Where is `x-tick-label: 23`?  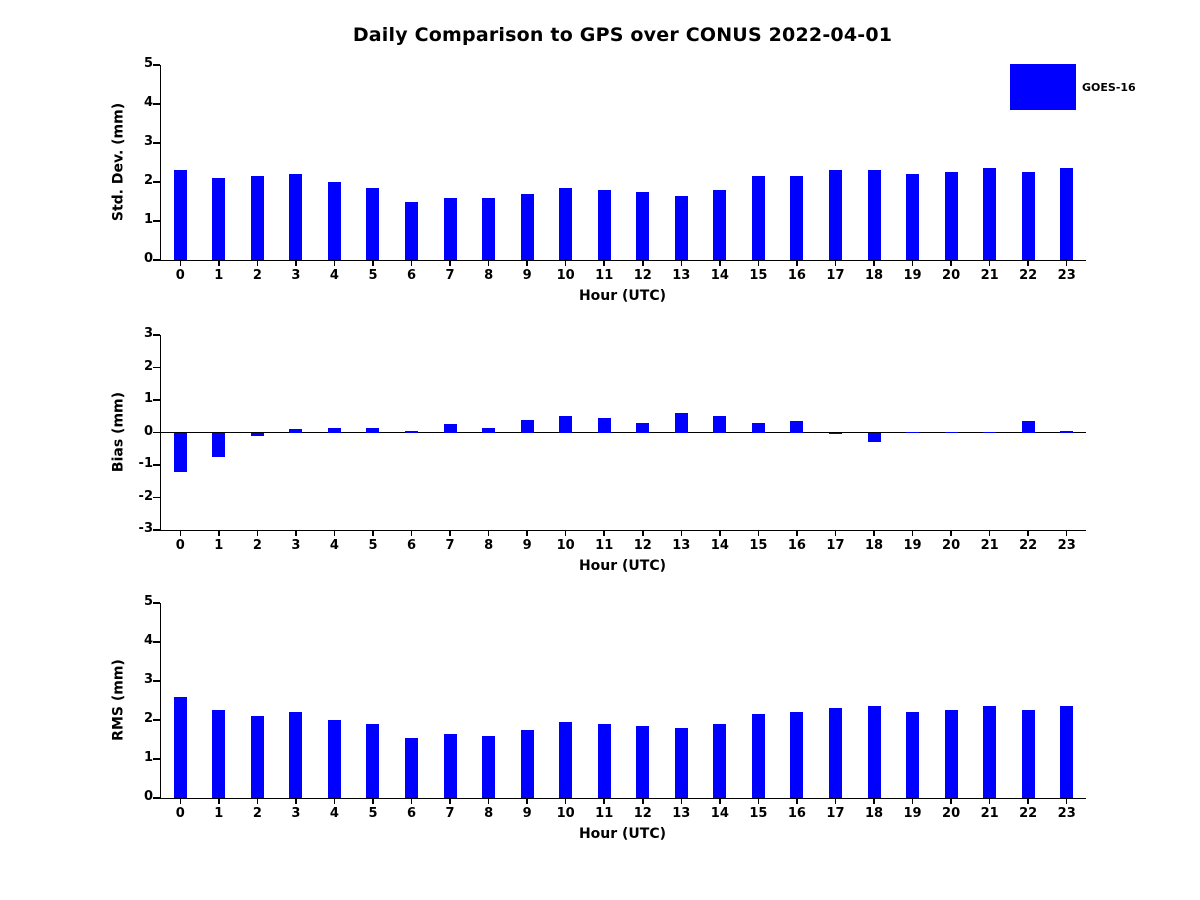
x-tick-label: 23 is located at coordinates (1066, 813).